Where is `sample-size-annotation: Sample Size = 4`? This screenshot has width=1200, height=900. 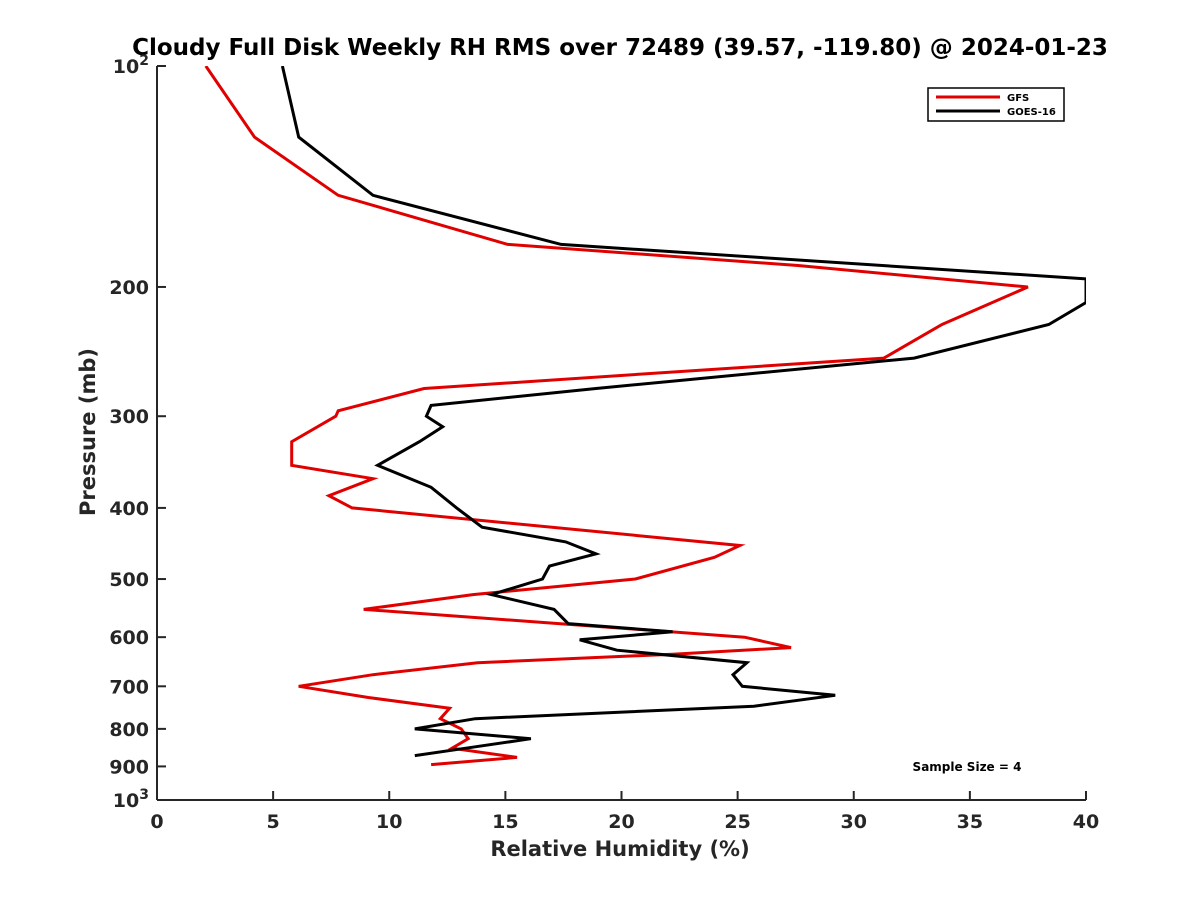 sample-size-annotation: Sample Size = 4 is located at coordinates (967, 767).